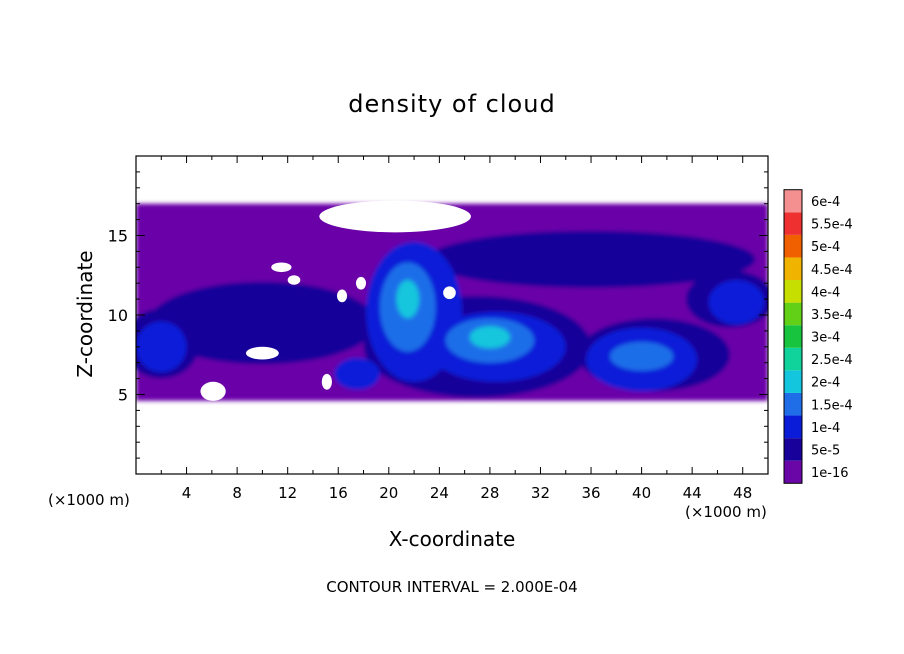 The image size is (904, 654). Describe the element at coordinates (830, 473) in the screenshot. I see `colorbar-label: 1e-16` at that location.